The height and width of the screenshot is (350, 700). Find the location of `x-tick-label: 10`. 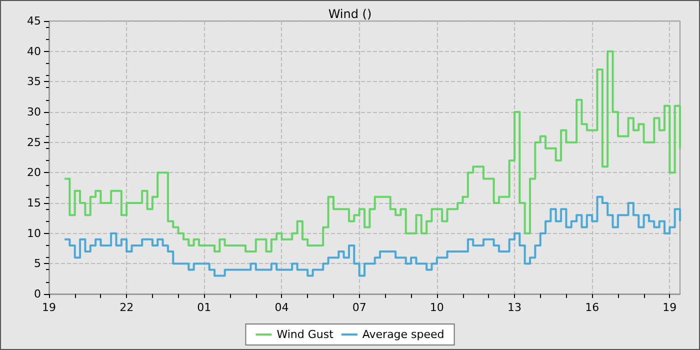

x-tick-label: 10 is located at coordinates (437, 307).